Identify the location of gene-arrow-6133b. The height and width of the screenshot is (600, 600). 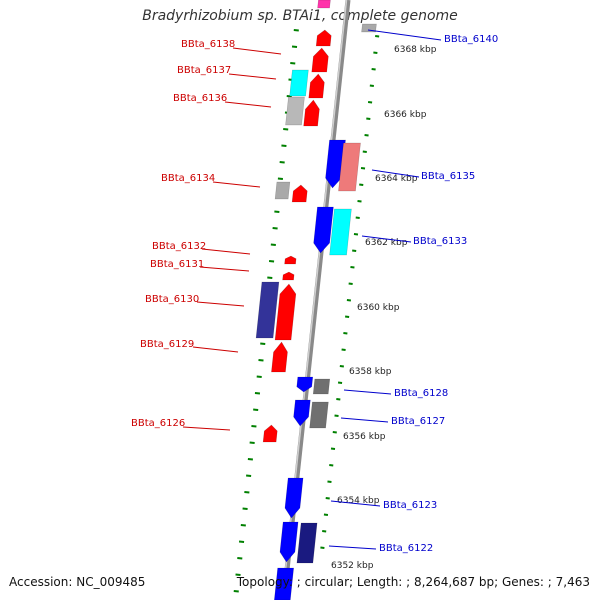
(340, 232).